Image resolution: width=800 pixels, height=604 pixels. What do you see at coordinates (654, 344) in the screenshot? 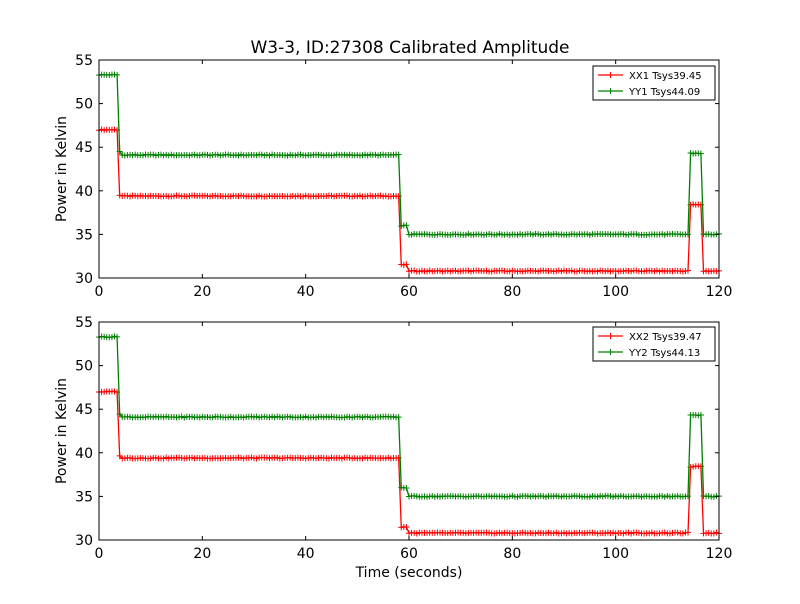
I see `legend: XX2 Tsys39.47 YY2 Tsys44.13` at bounding box center [654, 344].